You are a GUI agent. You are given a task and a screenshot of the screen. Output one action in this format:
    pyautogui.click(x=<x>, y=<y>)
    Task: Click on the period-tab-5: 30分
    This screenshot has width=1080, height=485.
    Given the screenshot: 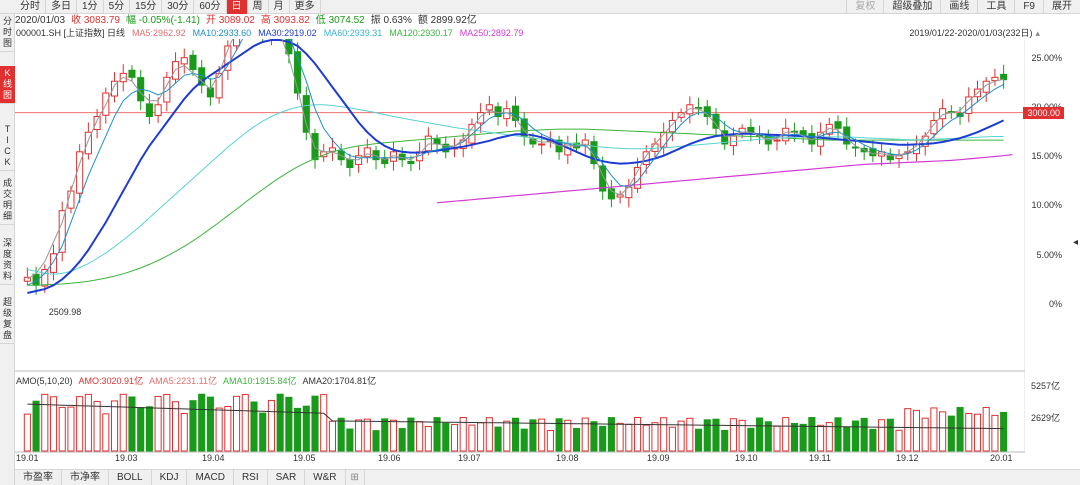 What is the action you would take?
    pyautogui.click(x=178, y=7)
    